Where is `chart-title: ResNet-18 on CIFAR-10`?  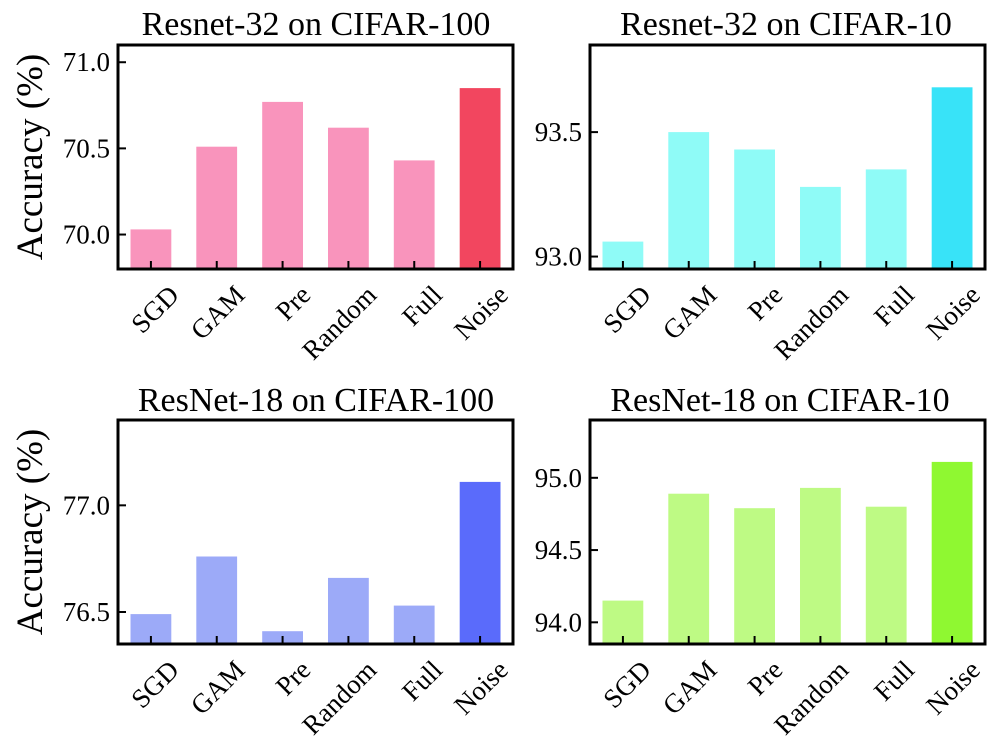 chart-title: ResNet-18 on CIFAR-10 is located at coordinates (779, 400).